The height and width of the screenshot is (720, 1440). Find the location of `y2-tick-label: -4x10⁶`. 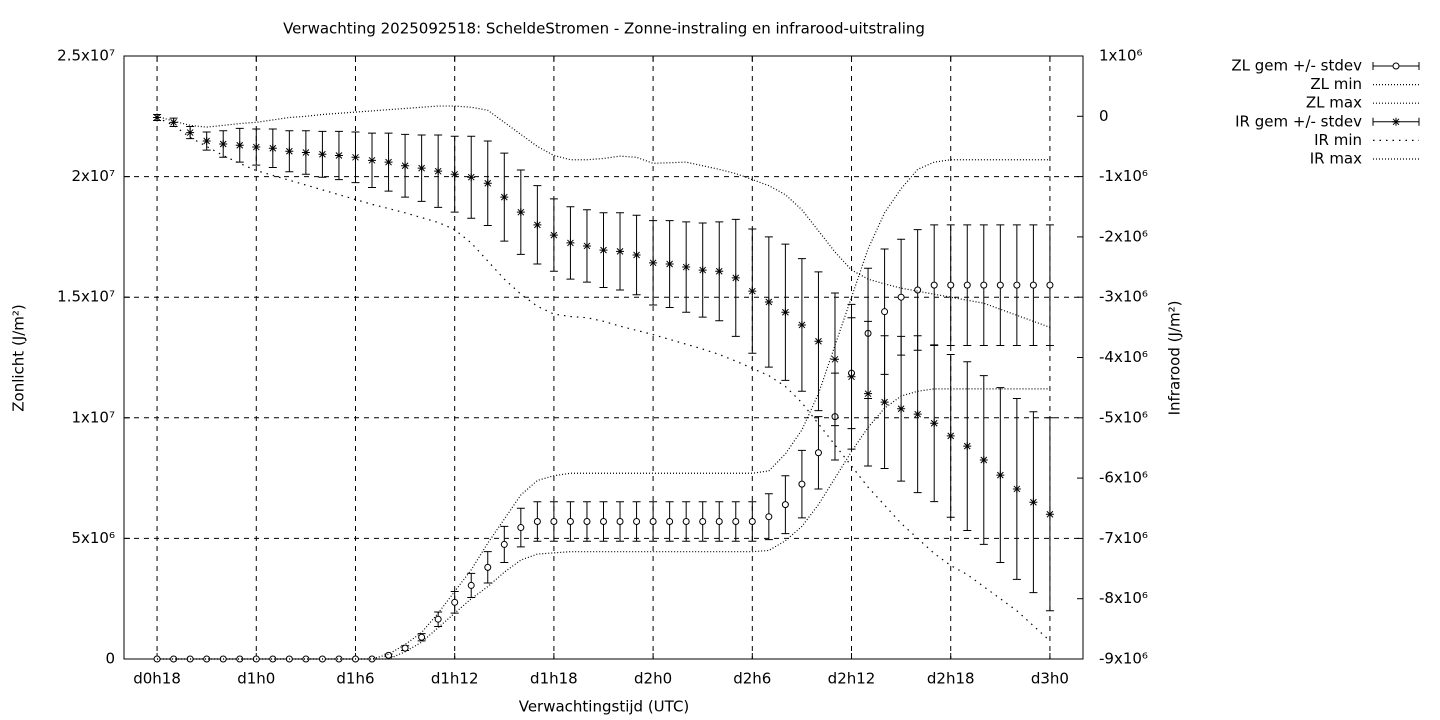

y2-tick-label: -4x10⁶ is located at coordinates (1123, 357).